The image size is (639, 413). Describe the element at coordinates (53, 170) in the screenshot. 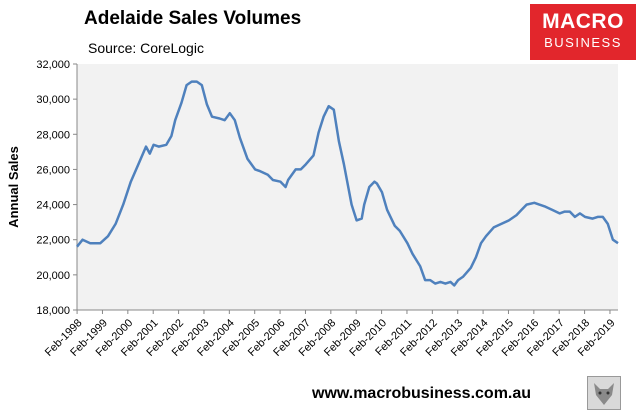

I see `y-tick-label: 26,000` at that location.